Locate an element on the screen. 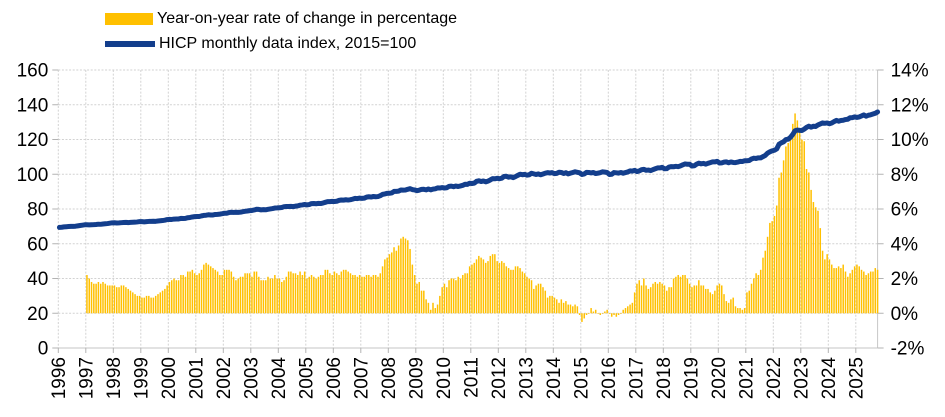 This screenshot has height=417, width=945. x-axis-label-2024: 2024 is located at coordinates (829, 378).